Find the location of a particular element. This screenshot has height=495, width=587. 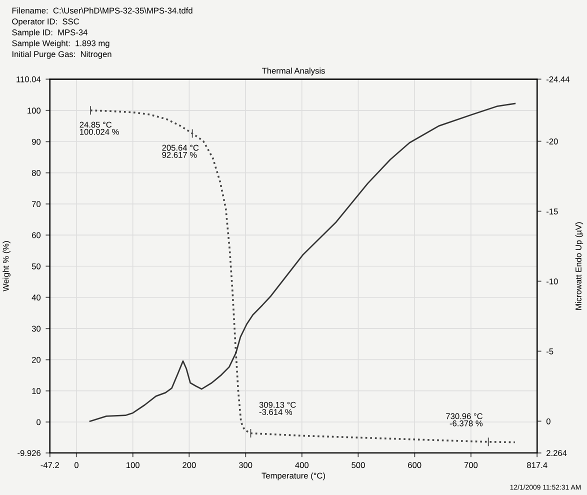

y2-tick-label: 0 is located at coordinates (548, 421).